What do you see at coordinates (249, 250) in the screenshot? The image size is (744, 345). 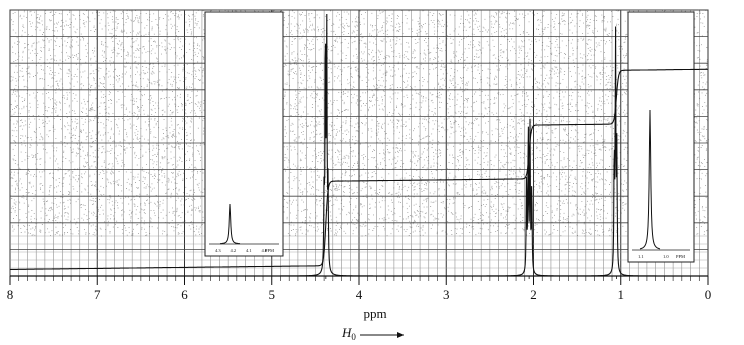 I see `quartet-inset-tick-label: 4.1` at bounding box center [249, 250].